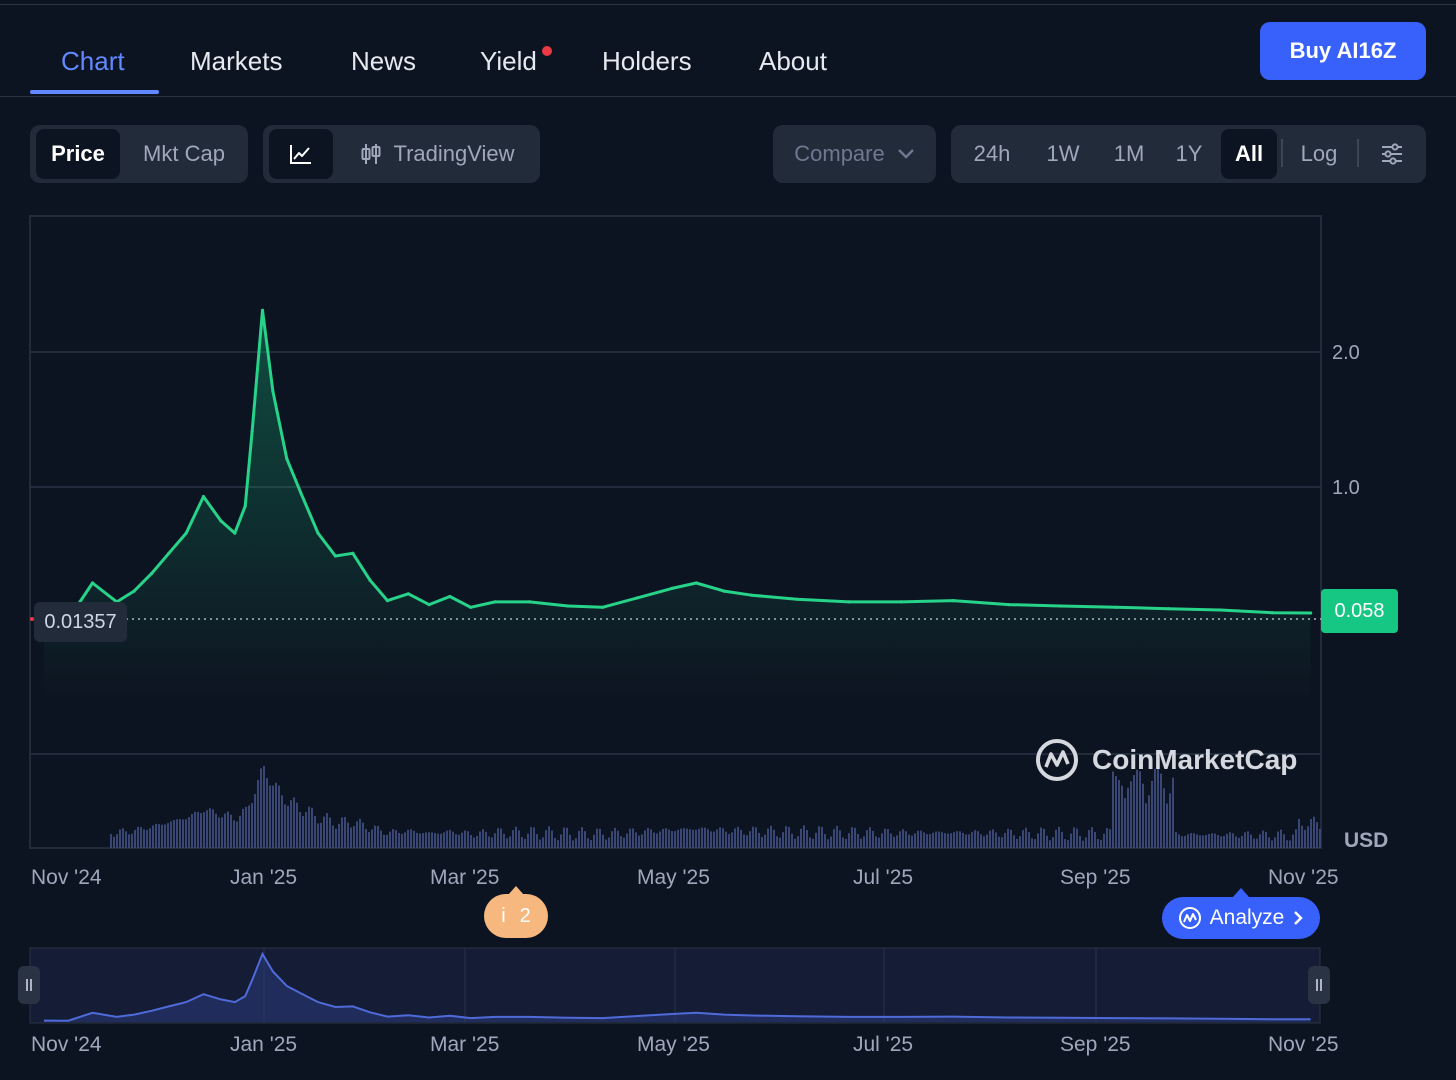 Image resolution: width=1456 pixels, height=1080 pixels. What do you see at coordinates (437, 154) in the screenshot?
I see `tradingview-button: TradingView` at bounding box center [437, 154].